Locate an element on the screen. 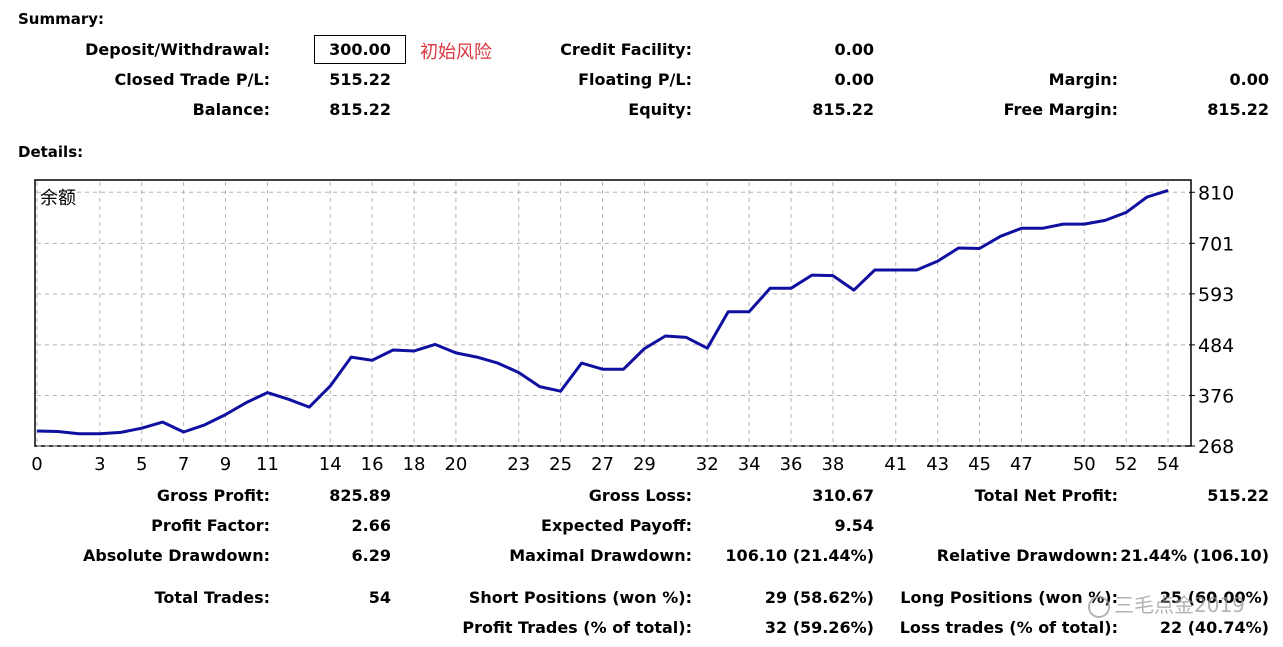  loss-trades-label: Loss trades (% of total): is located at coordinates (1008, 627).